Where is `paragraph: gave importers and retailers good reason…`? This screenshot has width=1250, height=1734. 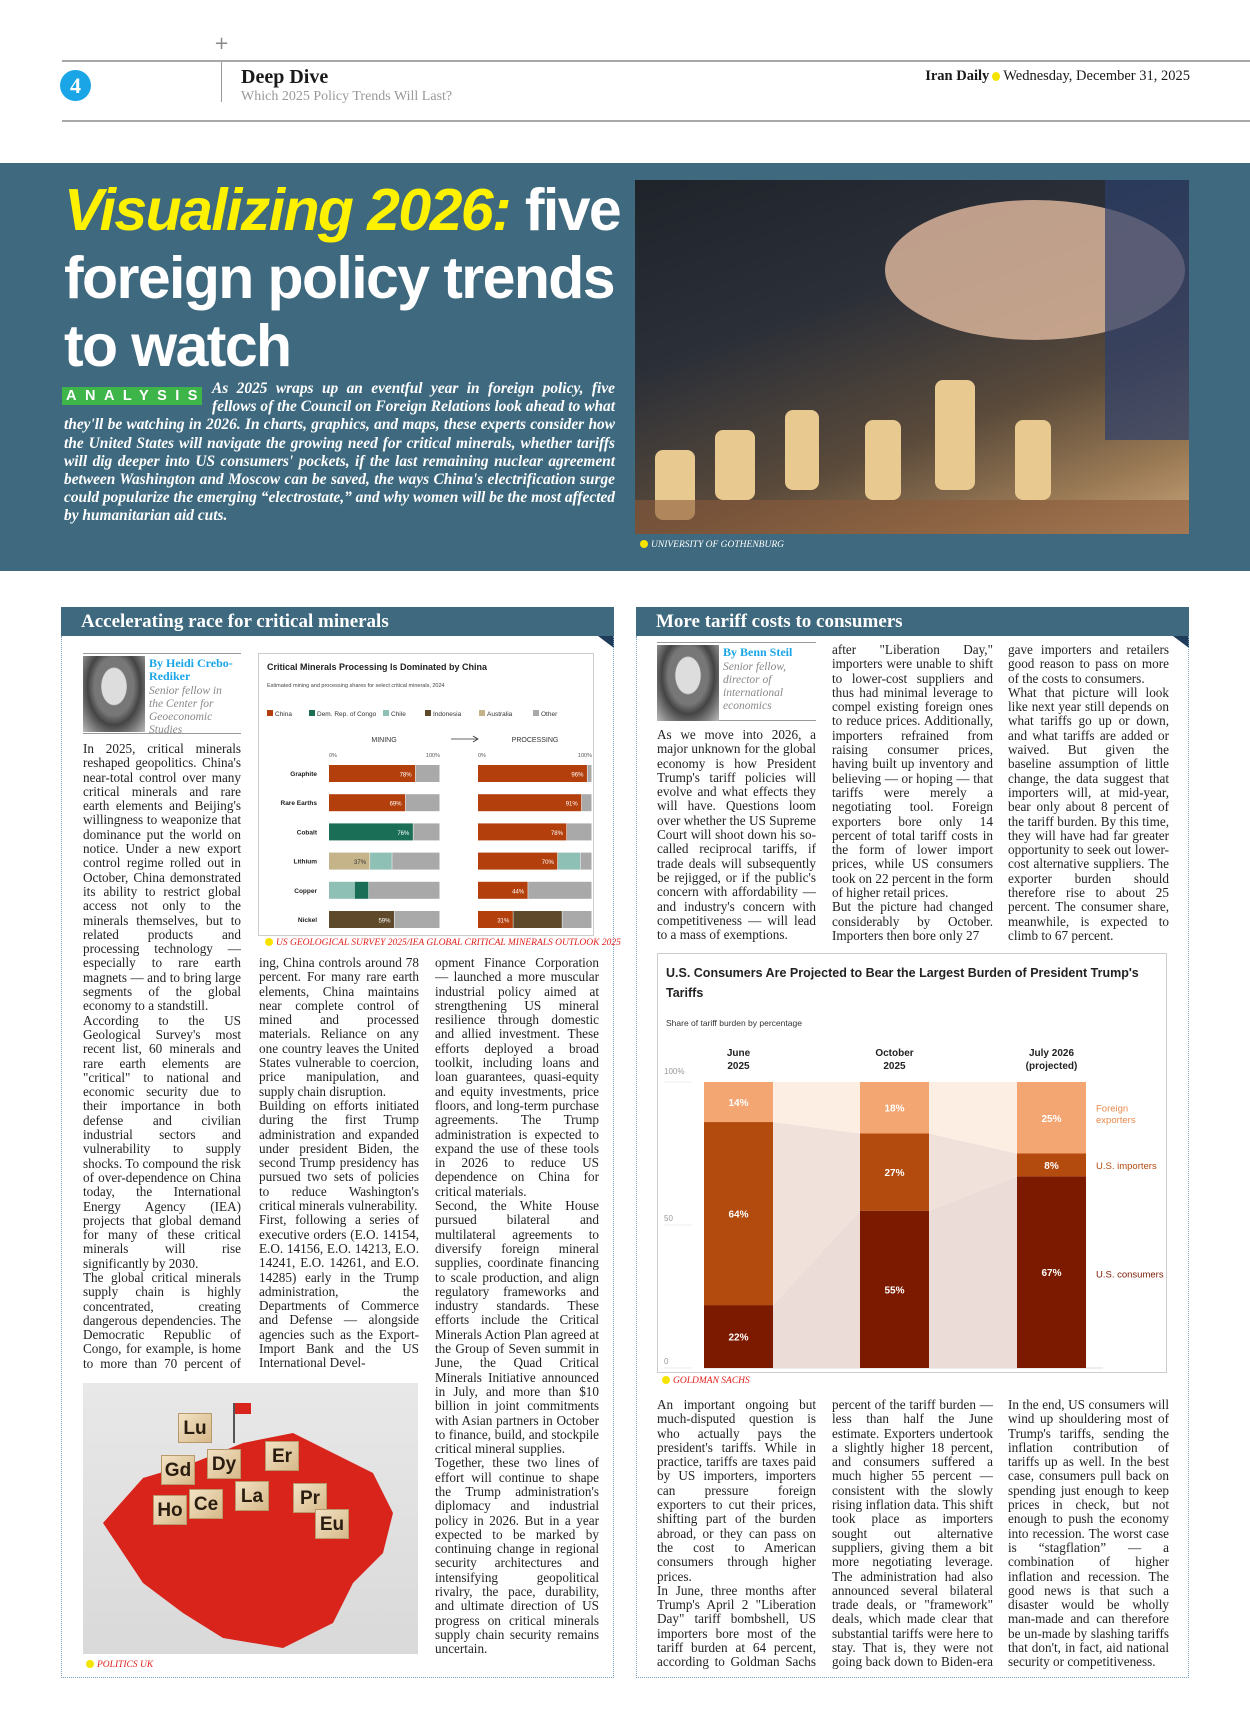 paragraph: gave importers and retailers good reason… is located at coordinates (1088, 664).